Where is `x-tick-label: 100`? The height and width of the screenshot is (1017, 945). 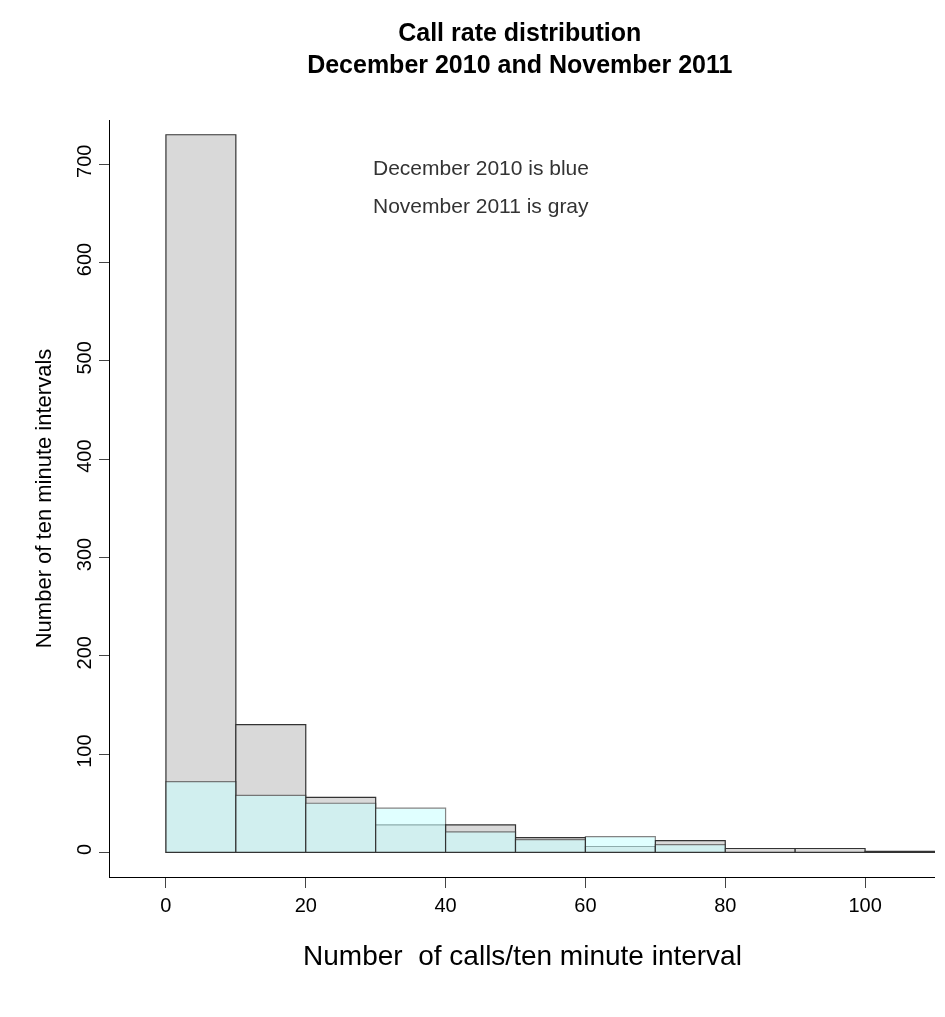
x-tick-label: 100 is located at coordinates (865, 905).